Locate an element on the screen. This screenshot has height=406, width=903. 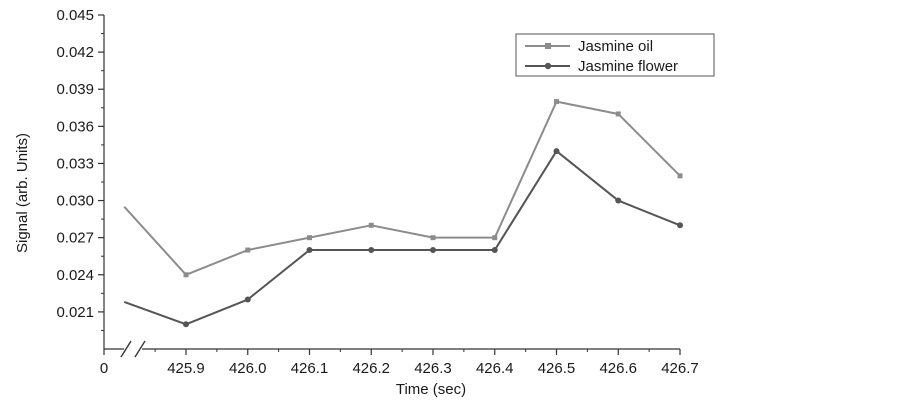
x-tick-label: 426.4 is located at coordinates (495, 368).